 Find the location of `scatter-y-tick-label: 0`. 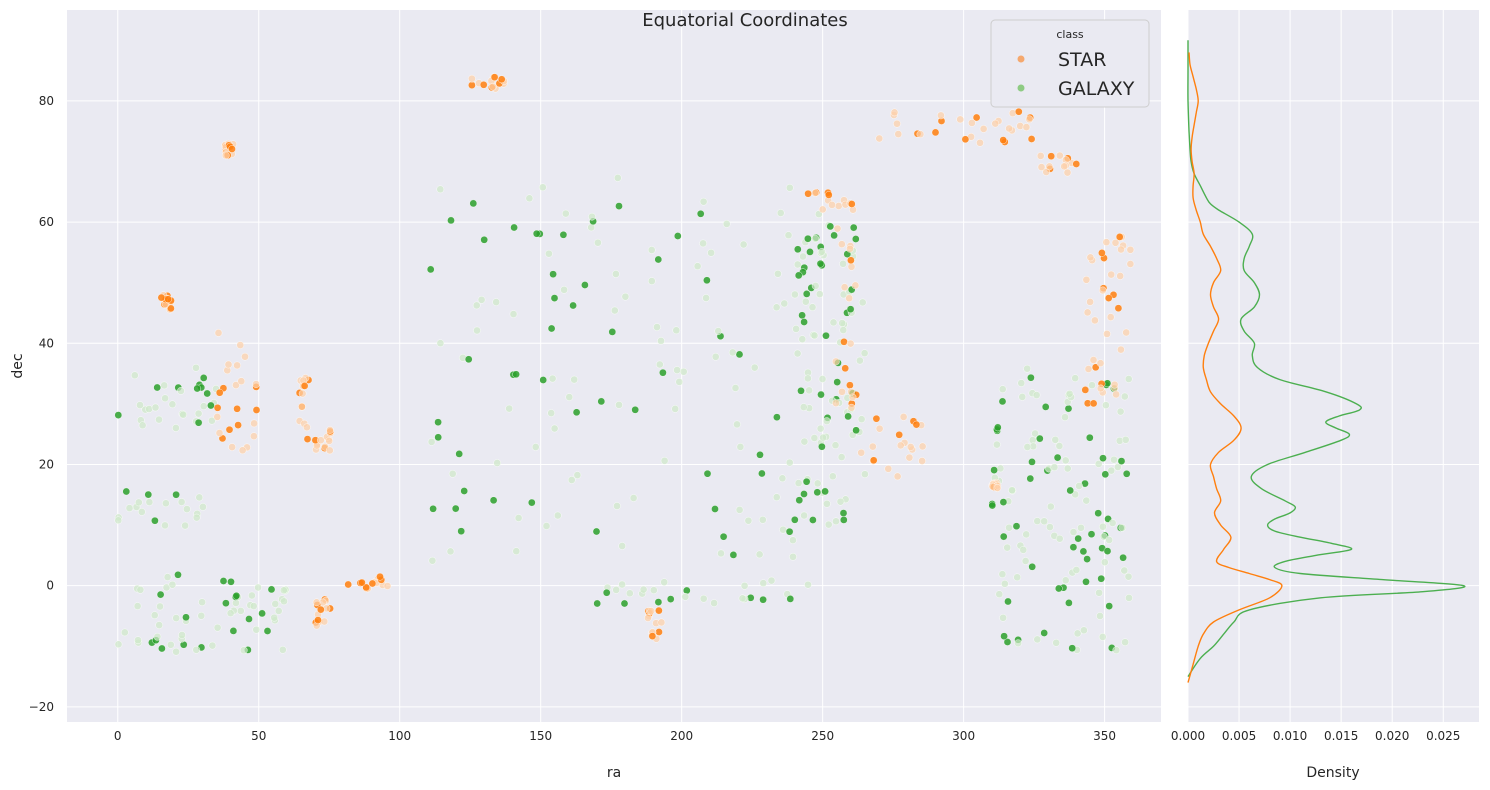

scatter-y-tick-label: 0 is located at coordinates (50, 586).